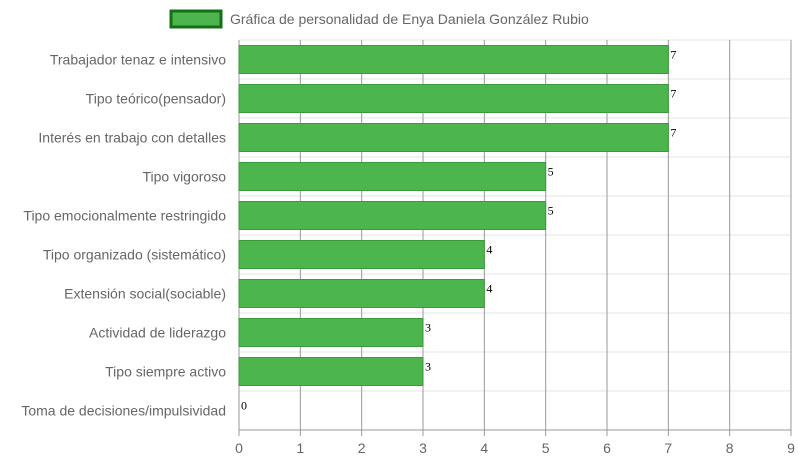  What do you see at coordinates (546, 448) in the screenshot?
I see `x-tick-label: 5` at bounding box center [546, 448].